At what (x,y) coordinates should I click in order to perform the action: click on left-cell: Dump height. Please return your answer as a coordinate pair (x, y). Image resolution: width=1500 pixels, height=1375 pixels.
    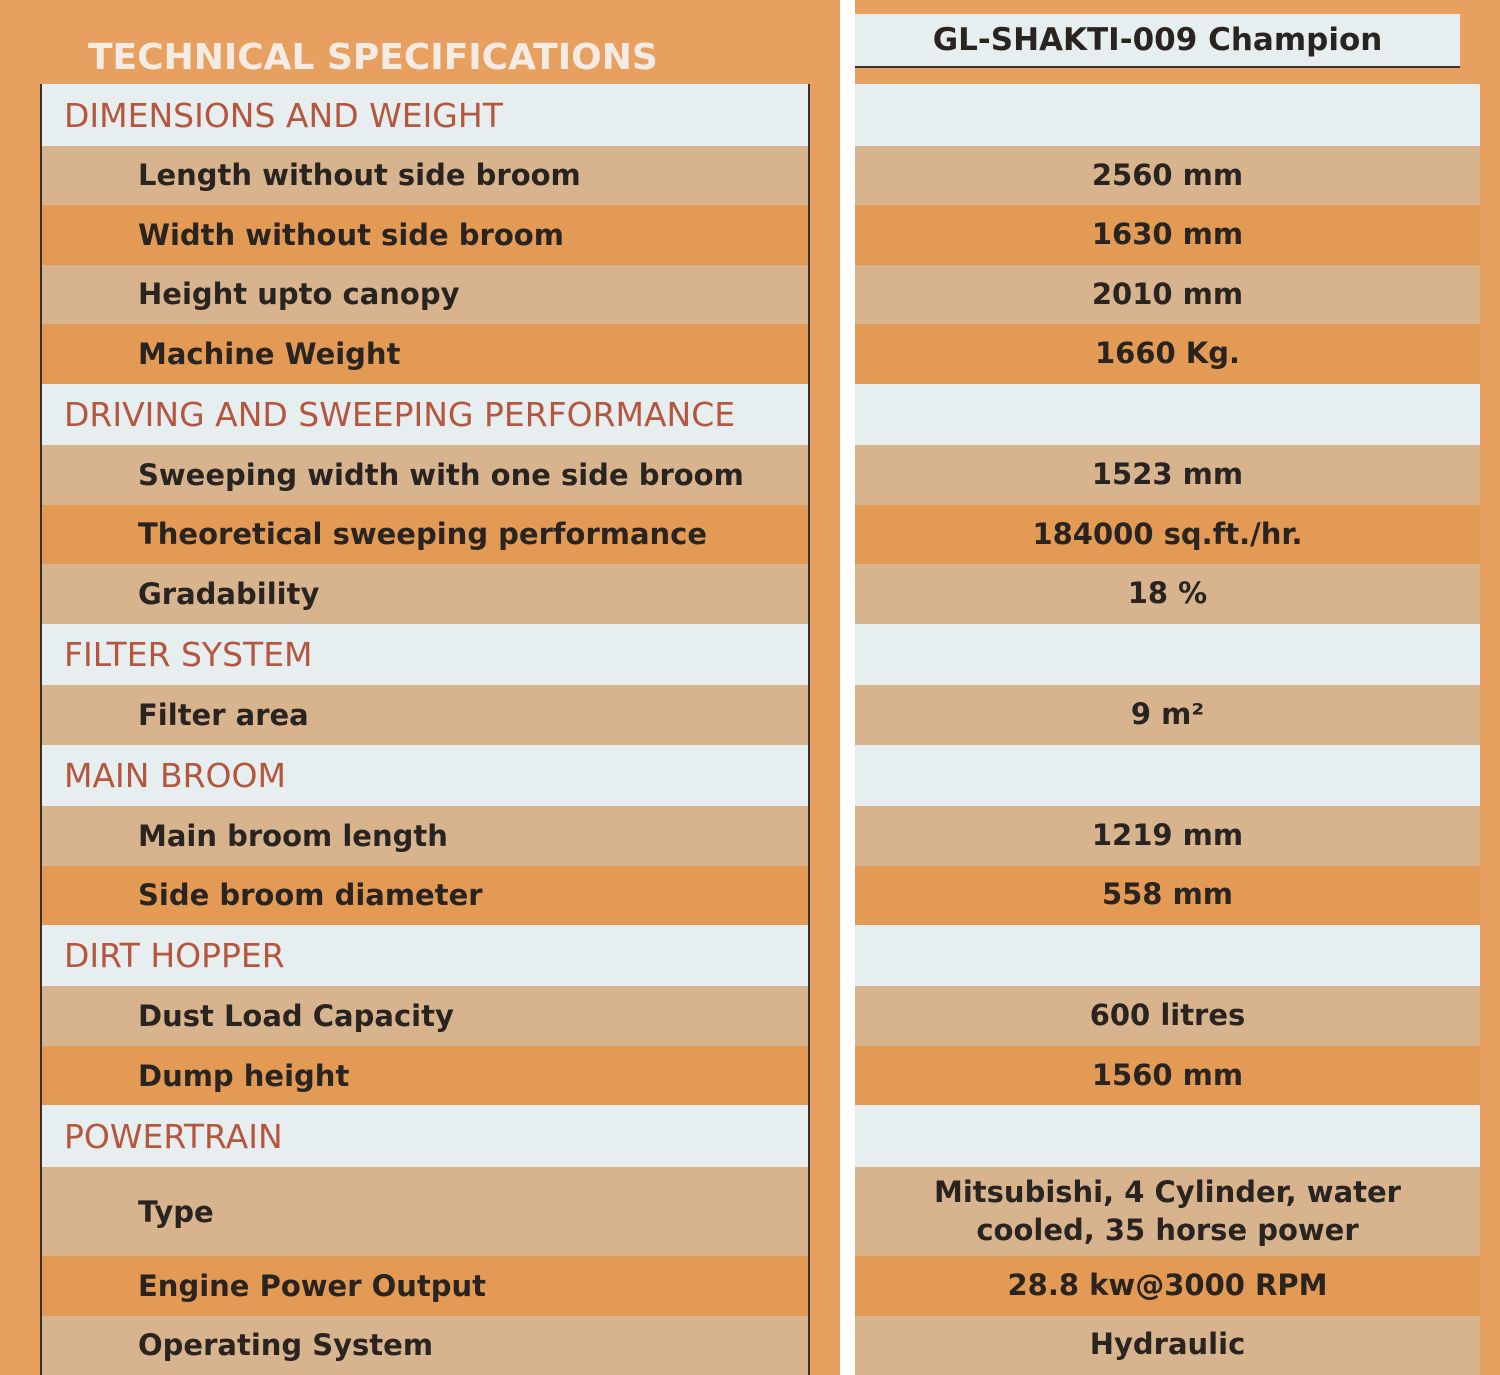
    Looking at the image, I should click on (420, 1075).